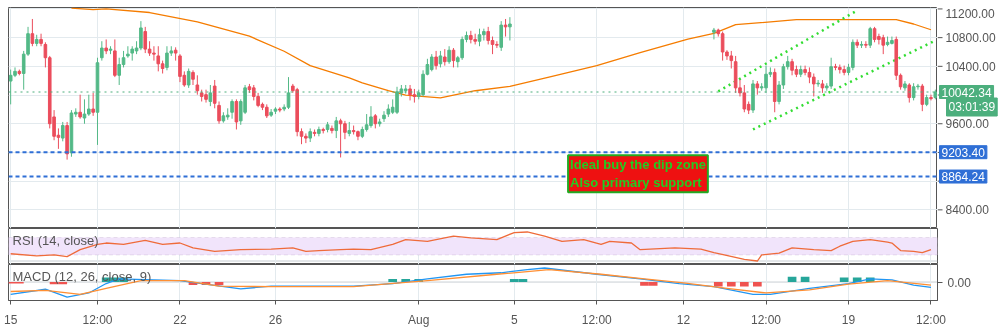 The width and height of the screenshot is (1006, 335). Describe the element at coordinates (970, 13) in the screenshot. I see `y-tick-label: 11200.00` at that location.